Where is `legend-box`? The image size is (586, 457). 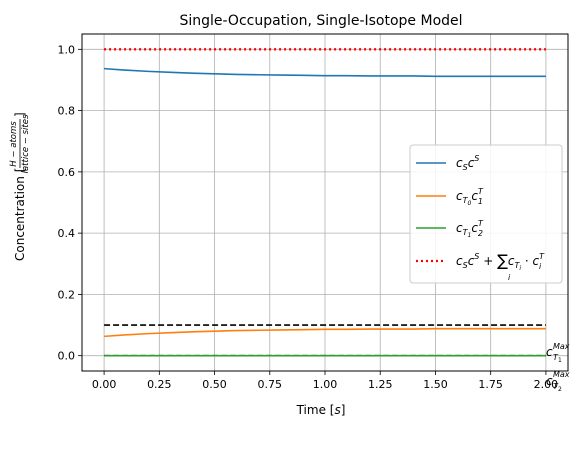 legend-box is located at coordinates (486, 214).